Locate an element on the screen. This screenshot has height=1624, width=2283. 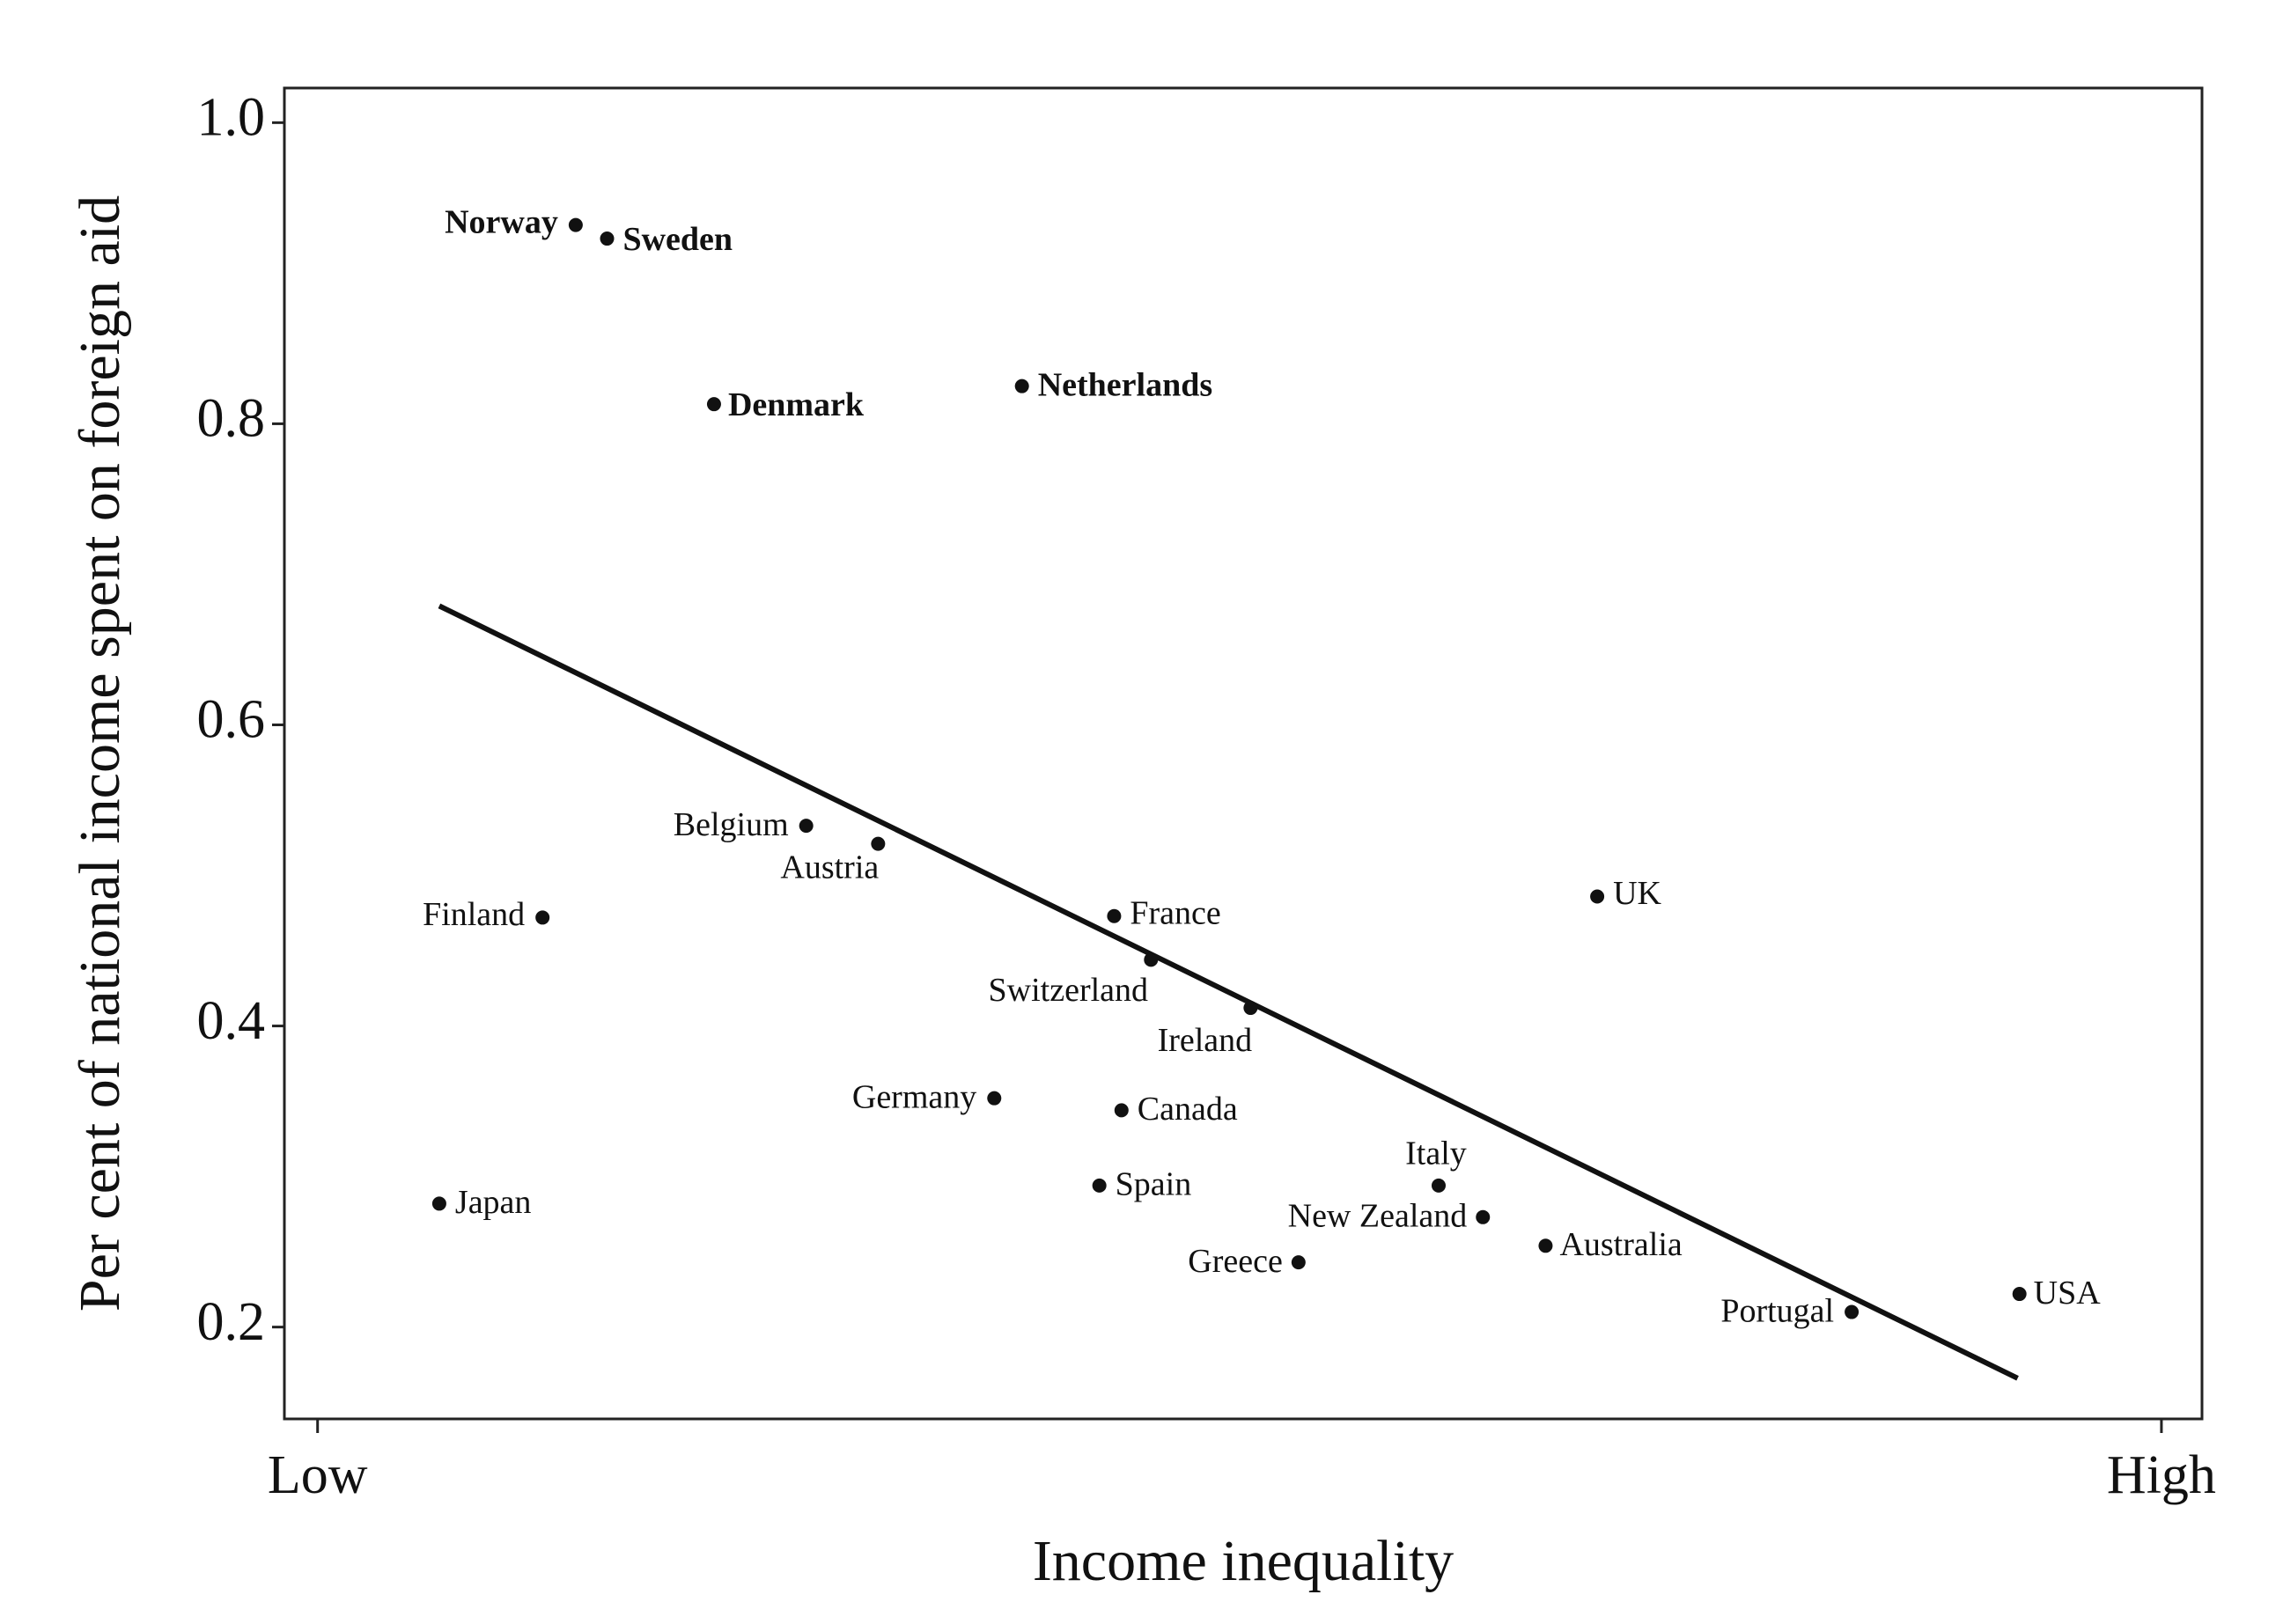
point-label: UK is located at coordinates (1637, 893).